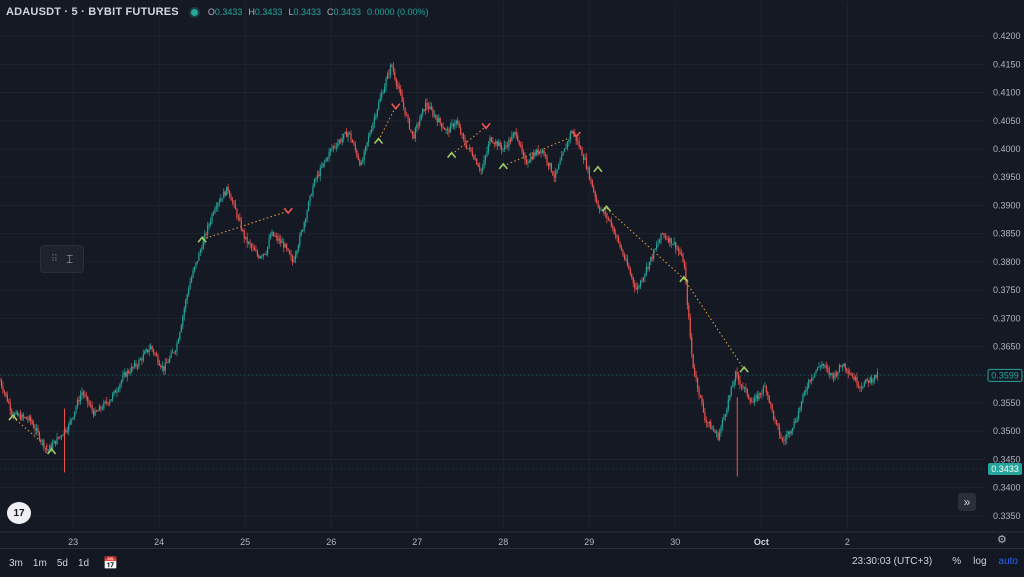 The image size is (1024, 577). I want to click on symbol-title: ADAUSDT · 5 · BYBIT FUTURES, so click(92, 12).